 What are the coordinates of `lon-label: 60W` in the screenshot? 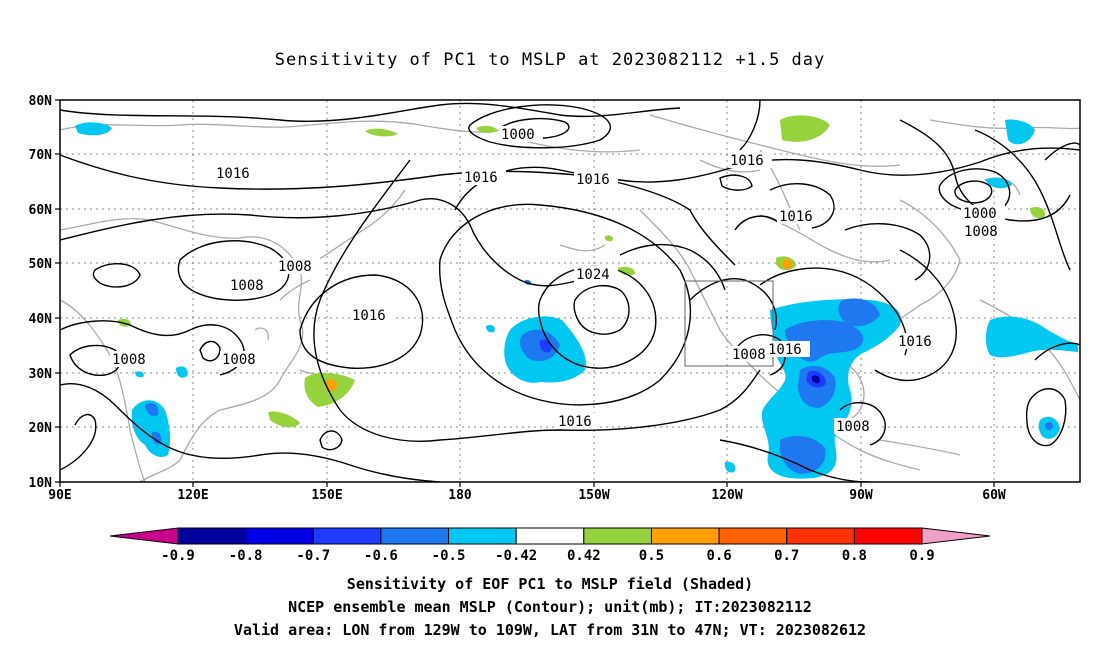 It's located at (994, 495).